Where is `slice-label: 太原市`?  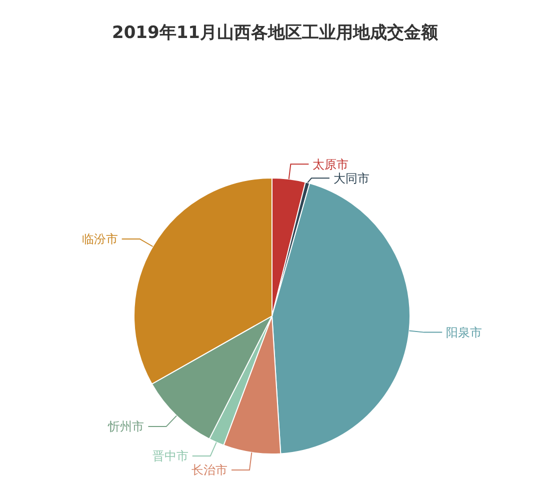 slice-label: 太原市 is located at coordinates (330, 164).